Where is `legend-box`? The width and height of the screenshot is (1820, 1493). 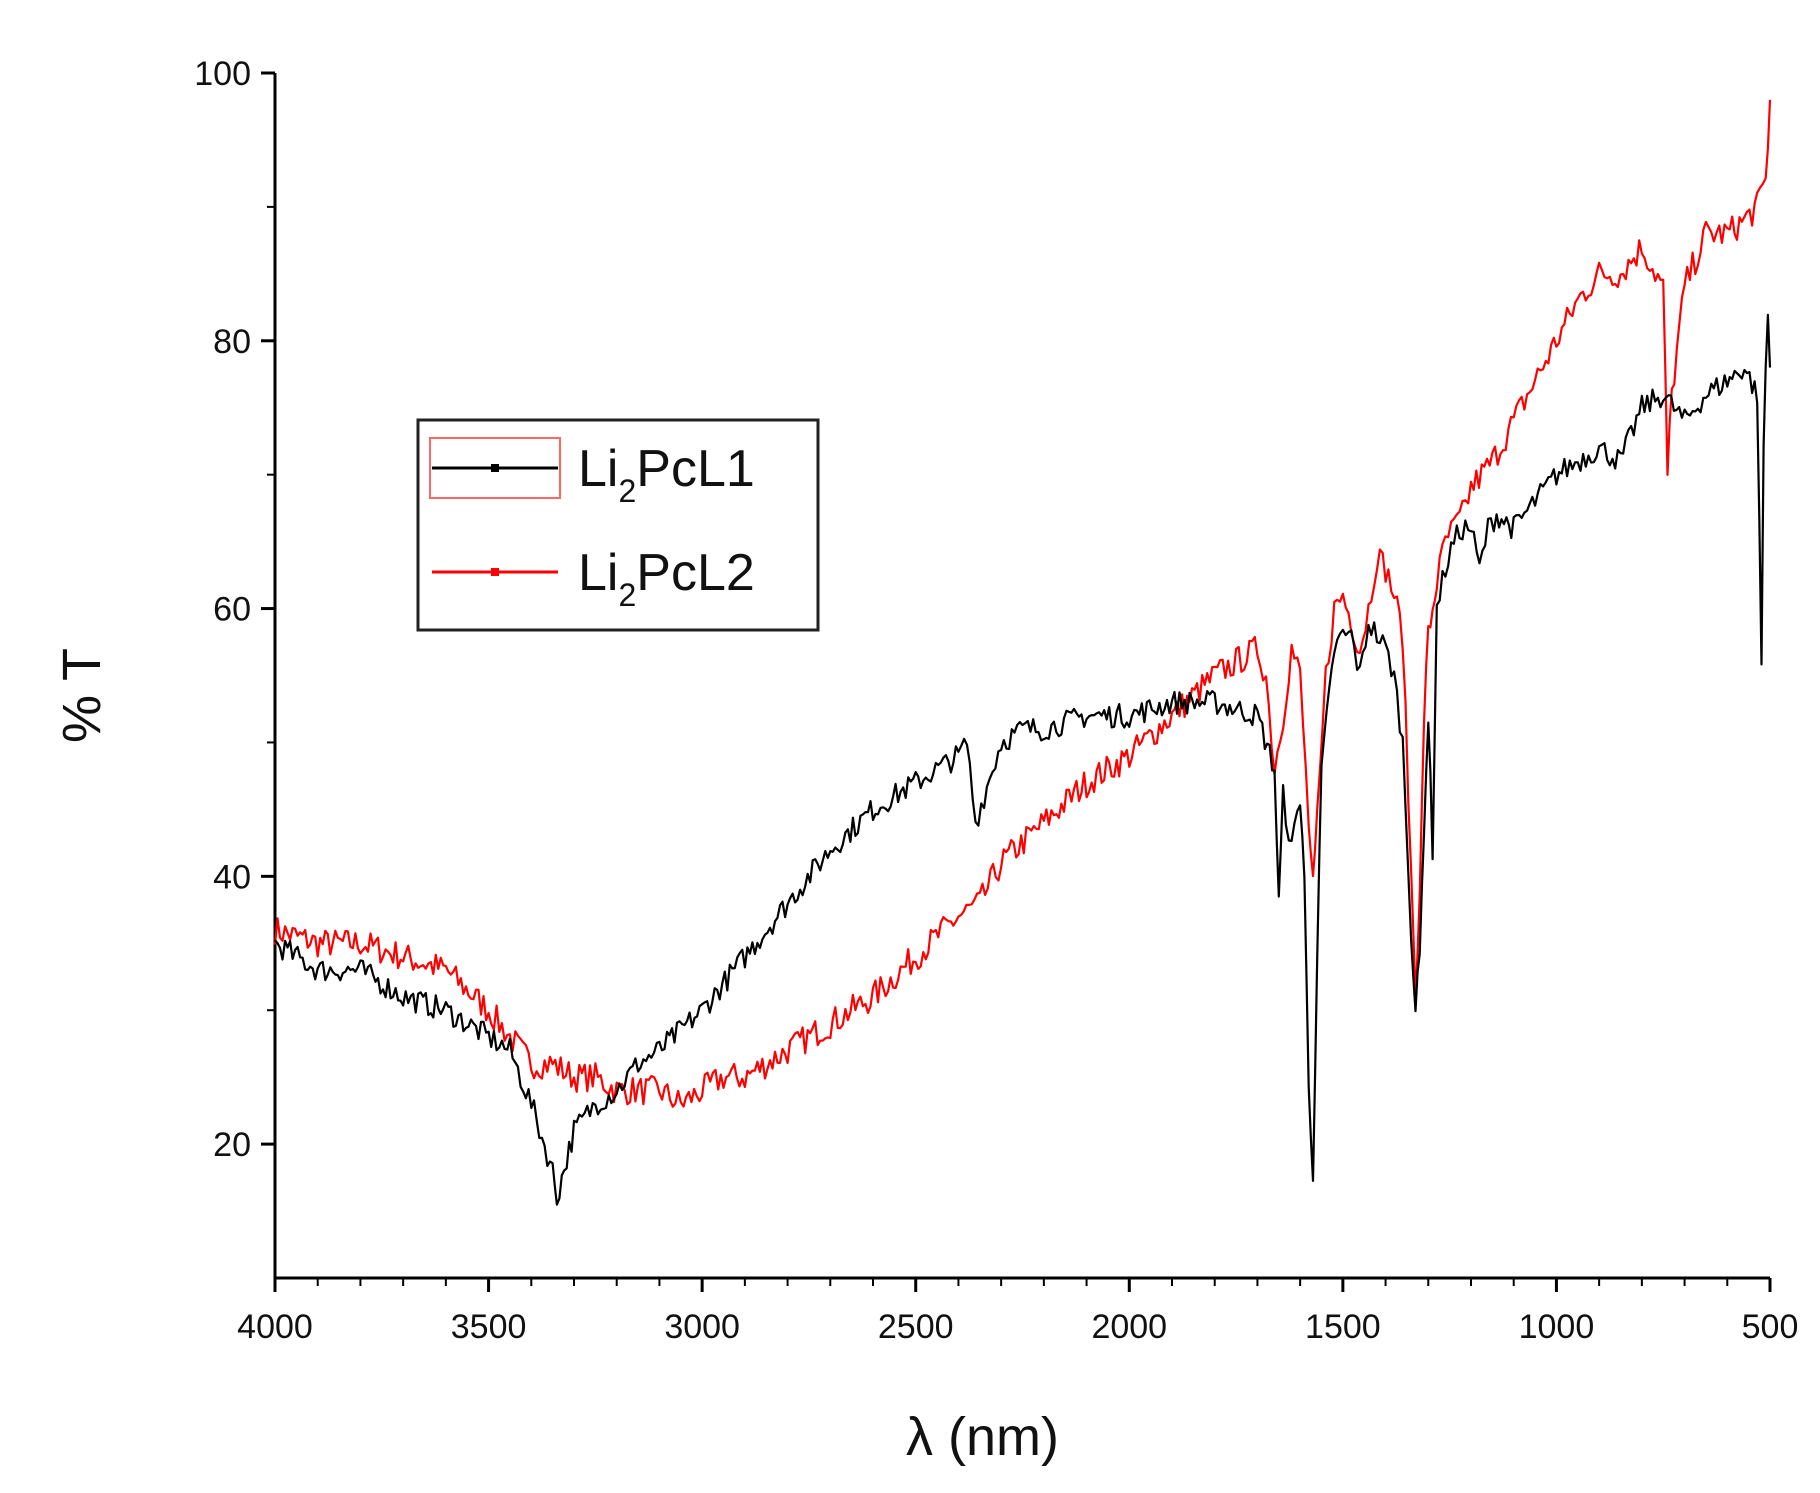
legend-box is located at coordinates (618, 525).